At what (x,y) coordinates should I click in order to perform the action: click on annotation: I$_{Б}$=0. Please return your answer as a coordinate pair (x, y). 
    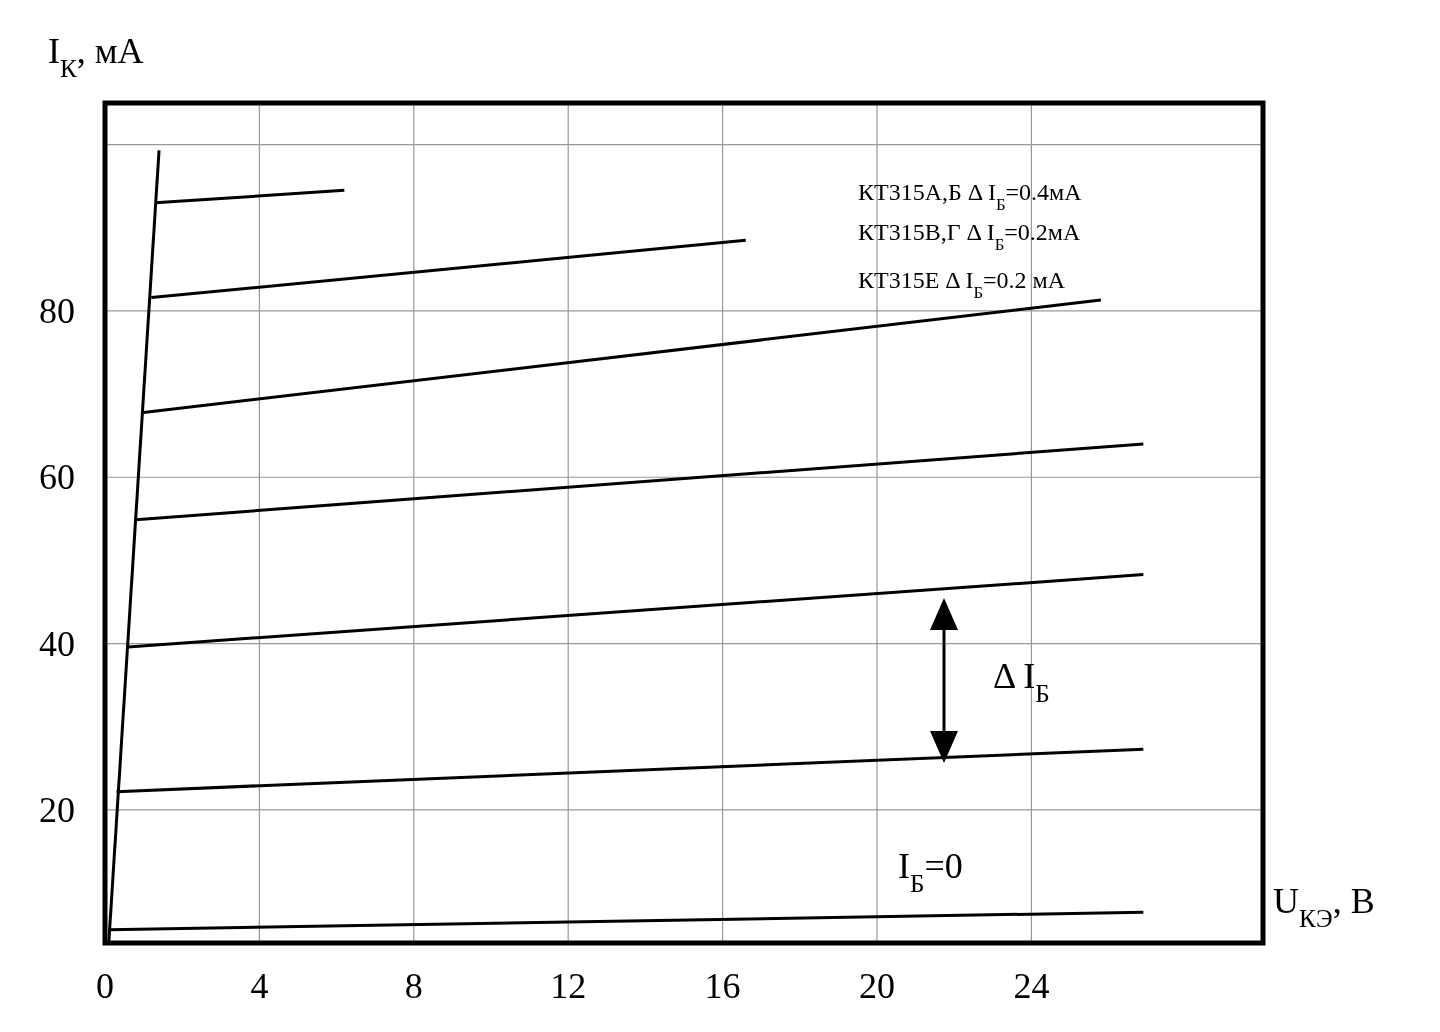
    Looking at the image, I should click on (930, 871).